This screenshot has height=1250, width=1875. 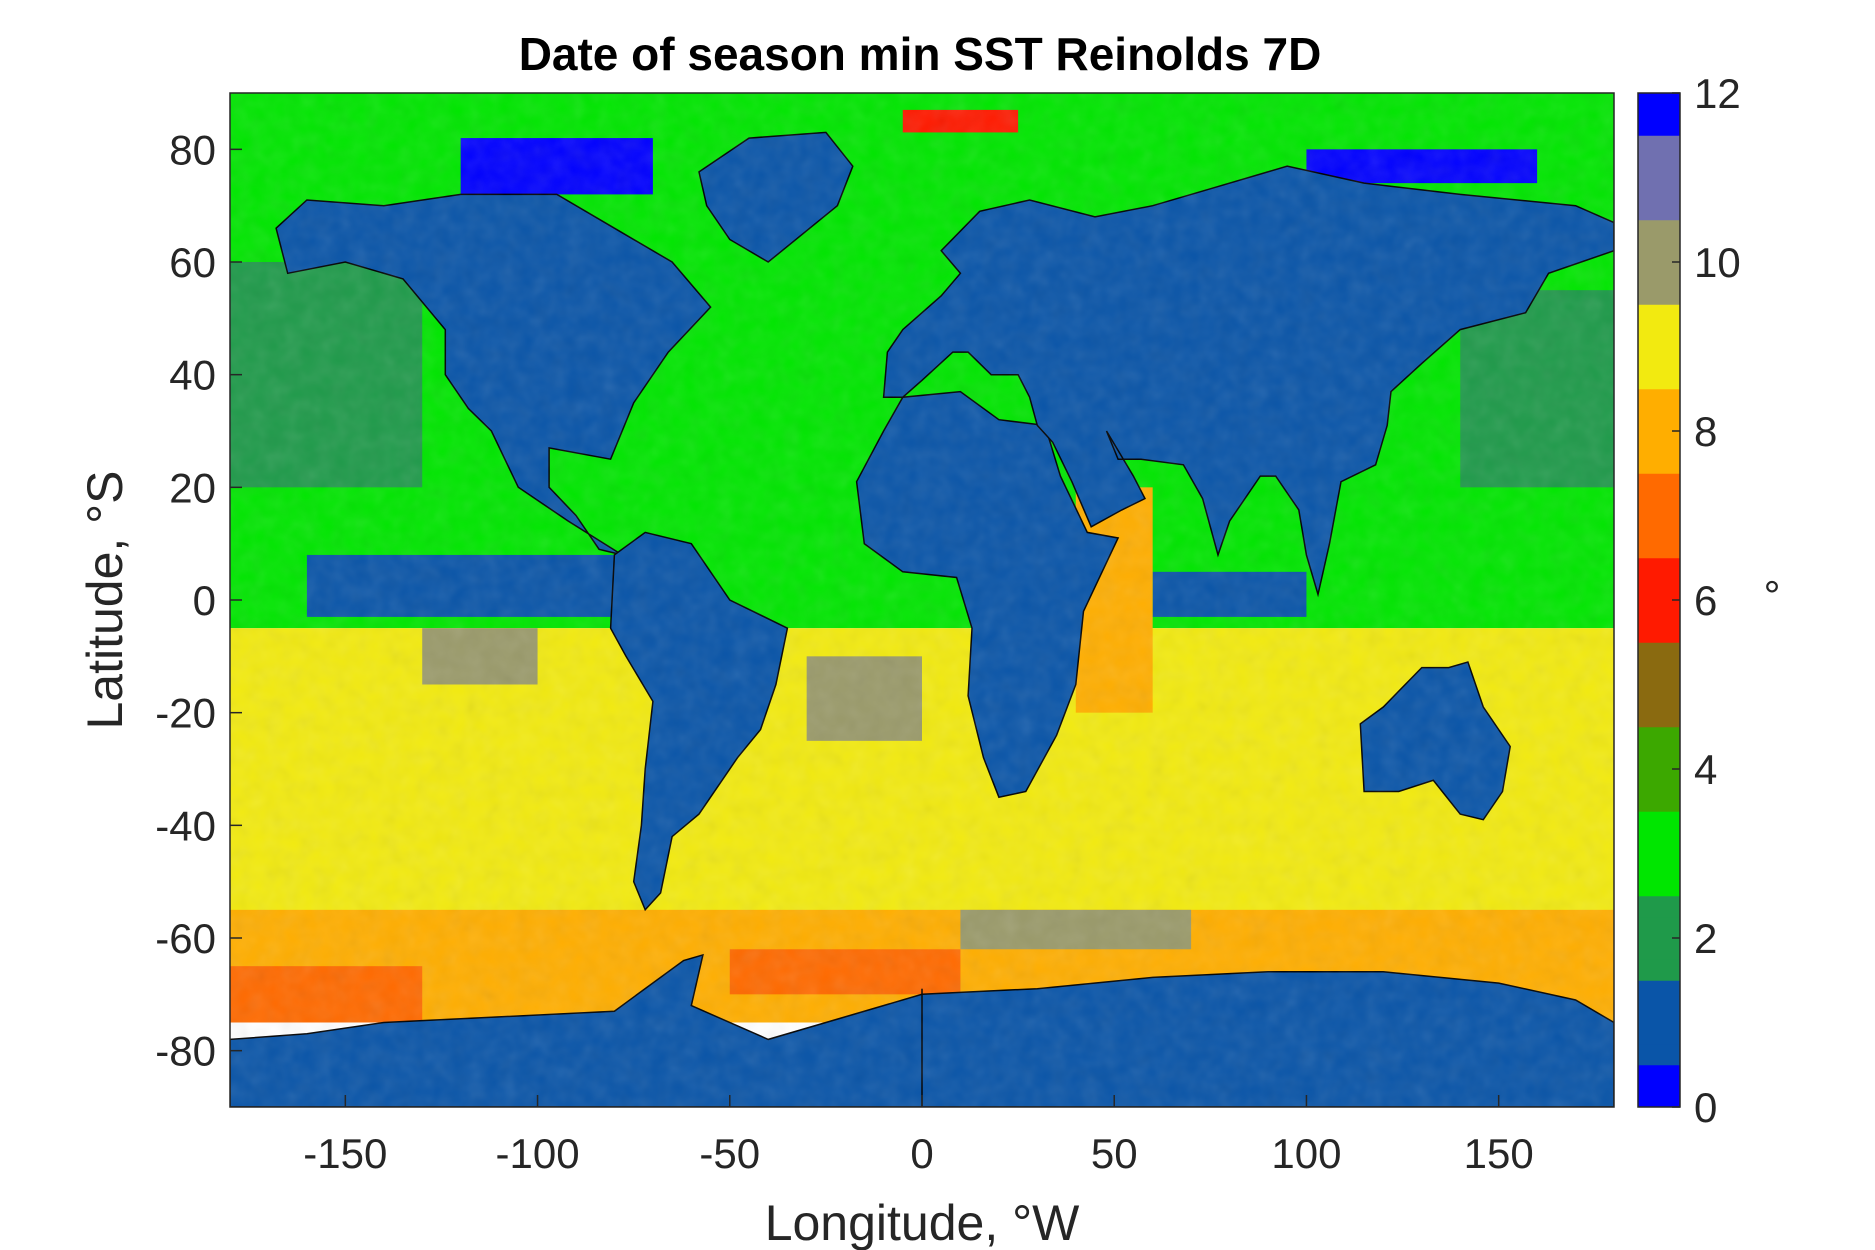 I want to click on chart-title: Date of season min SST Reinolds 7D, so click(x=920, y=54).